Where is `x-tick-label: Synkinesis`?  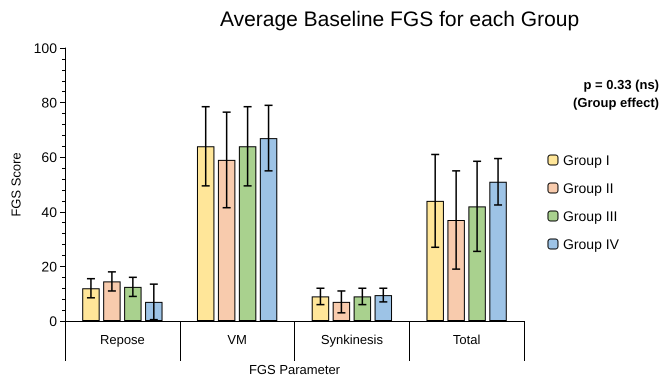 x-tick-label: Synkinesis is located at coordinates (352, 339).